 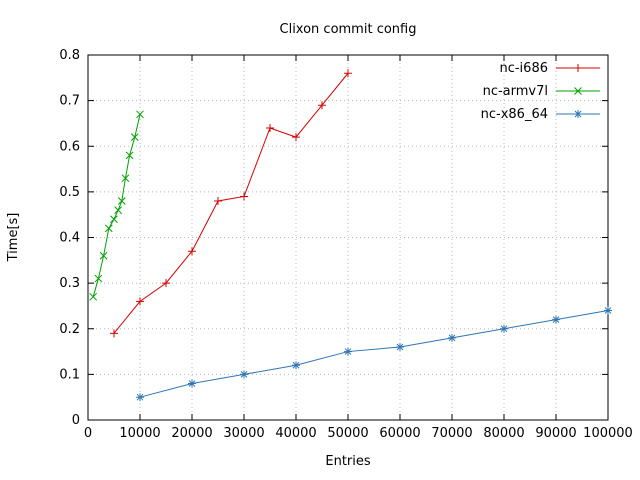 What do you see at coordinates (69, 374) in the screenshot?
I see `y-tick-label: 0.1` at bounding box center [69, 374].